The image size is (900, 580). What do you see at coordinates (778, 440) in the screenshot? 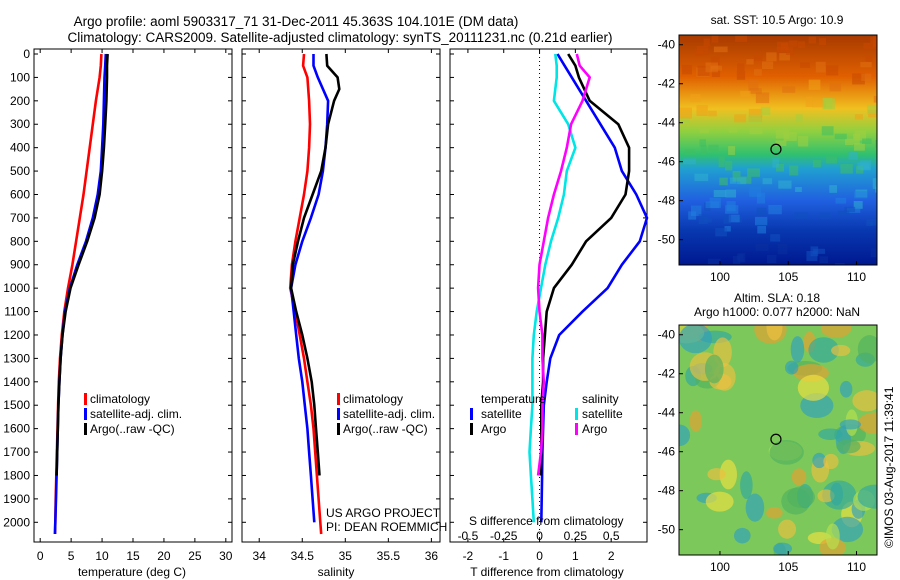
I see `sla-map` at bounding box center [778, 440].